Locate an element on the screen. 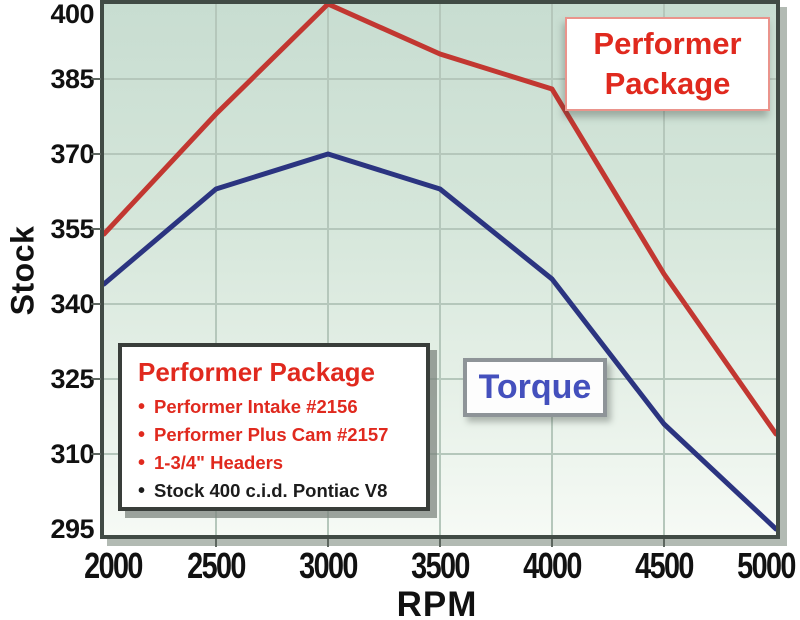  legend-item-text: Stock 400 c.i.d. Pontiac V8 is located at coordinates (271, 490).